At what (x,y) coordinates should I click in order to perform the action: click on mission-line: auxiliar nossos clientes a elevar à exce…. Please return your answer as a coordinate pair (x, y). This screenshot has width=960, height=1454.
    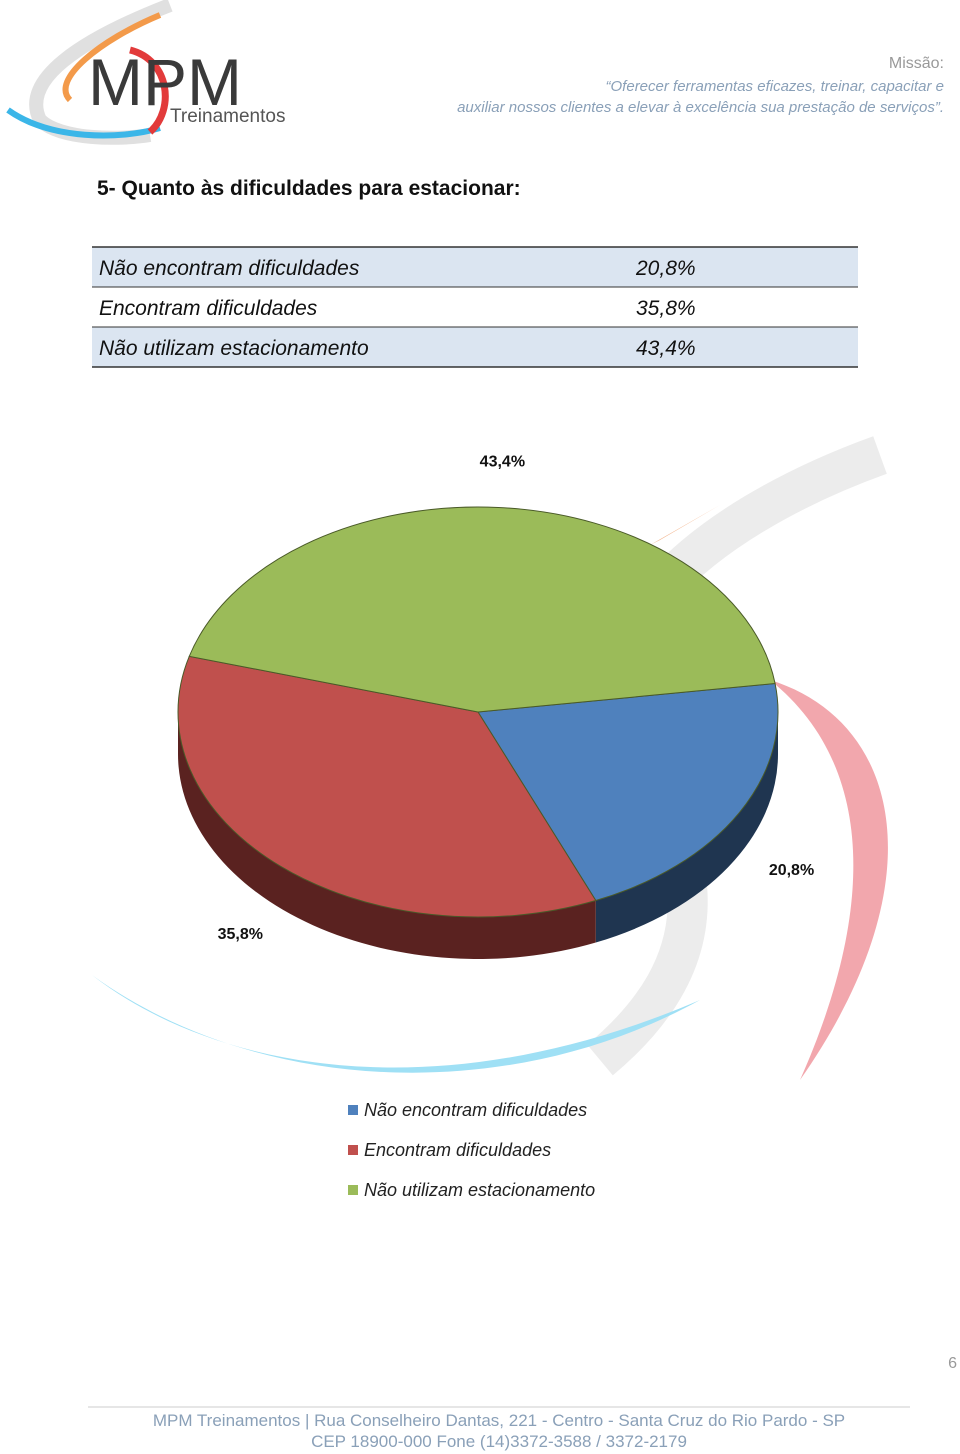
    Looking at the image, I should click on (700, 107).